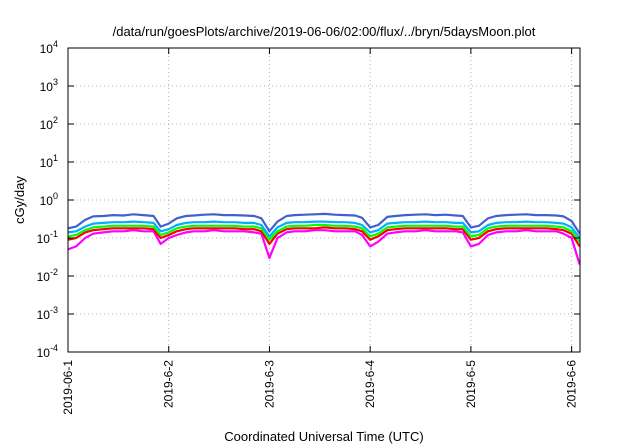 This screenshot has width=640, height=448. Describe the element at coordinates (49, 85) in the screenshot. I see `y-tick-label: 10³` at that location.